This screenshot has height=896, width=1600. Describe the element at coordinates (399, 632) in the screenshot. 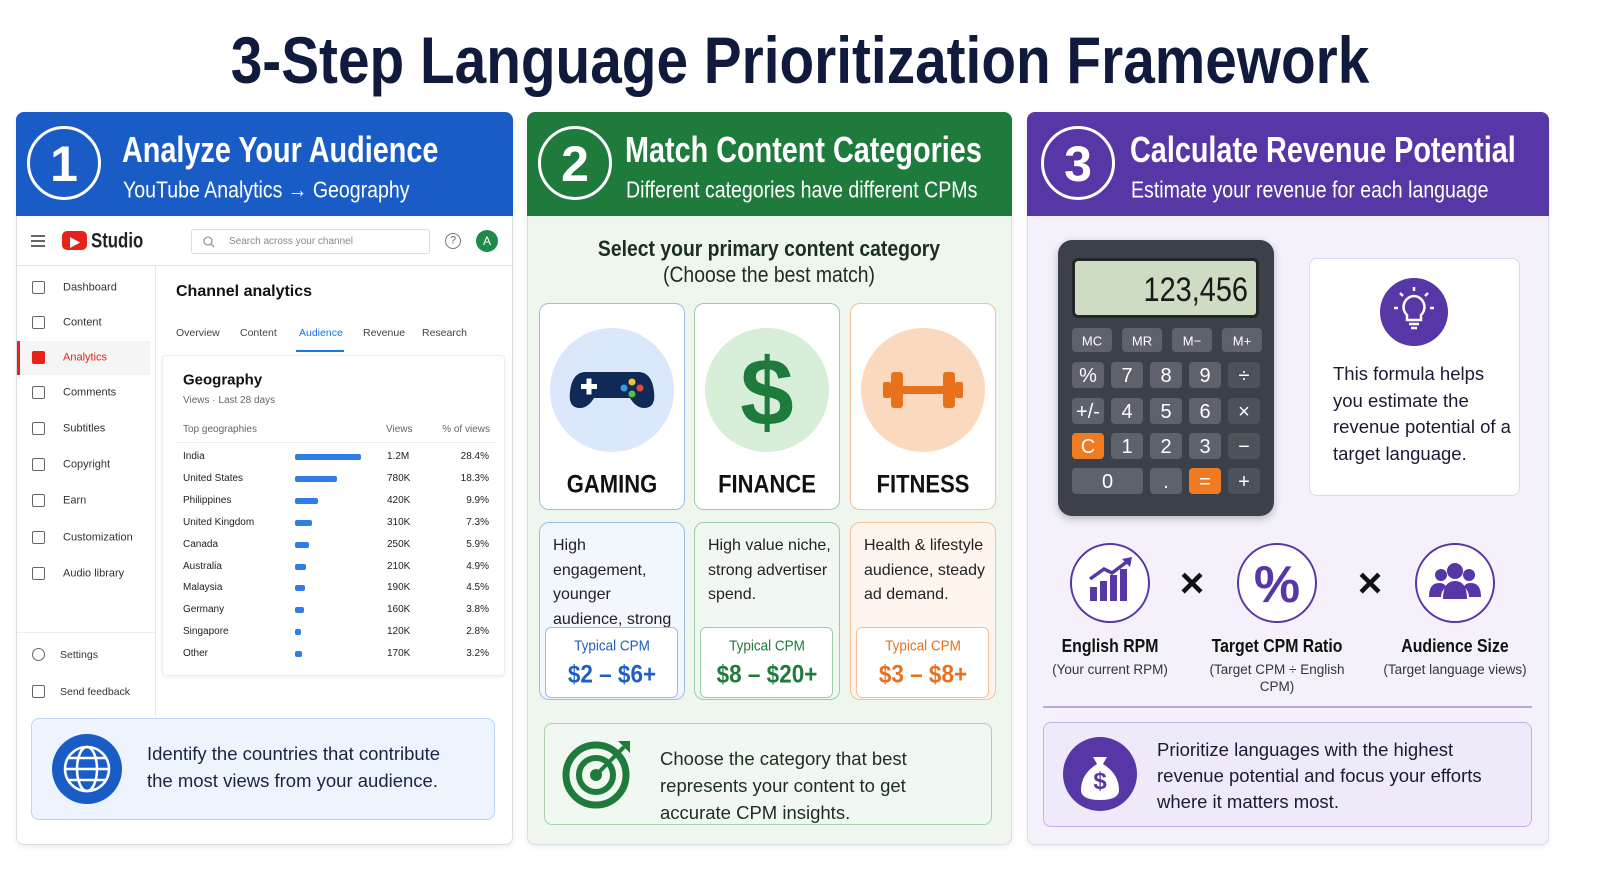

I see `views: 120K` at that location.